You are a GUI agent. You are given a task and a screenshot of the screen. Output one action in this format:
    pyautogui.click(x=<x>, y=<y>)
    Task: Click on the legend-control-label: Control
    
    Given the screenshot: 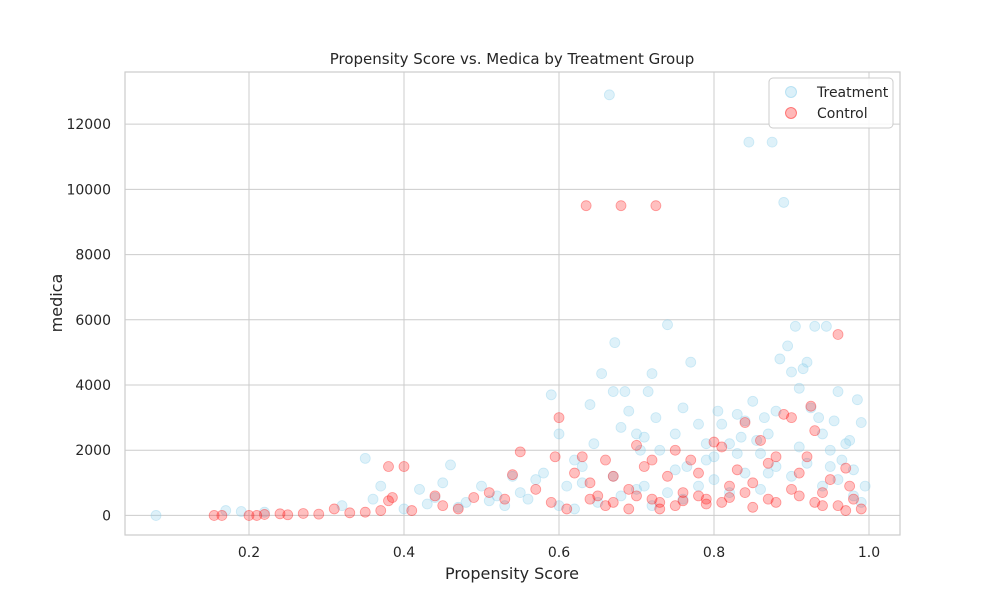 What is the action you would take?
    pyautogui.click(x=842, y=114)
    